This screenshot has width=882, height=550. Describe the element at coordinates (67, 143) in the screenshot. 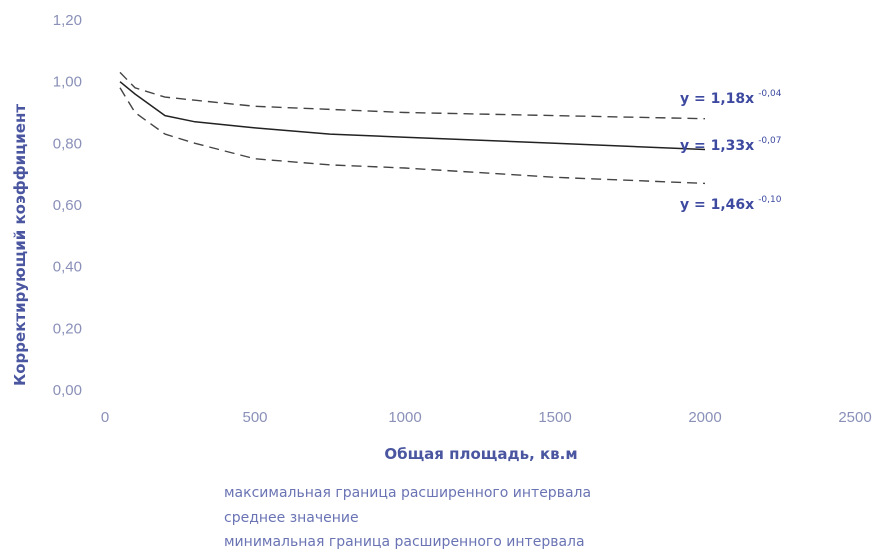

I see `y-tick-label: 0,80` at that location.